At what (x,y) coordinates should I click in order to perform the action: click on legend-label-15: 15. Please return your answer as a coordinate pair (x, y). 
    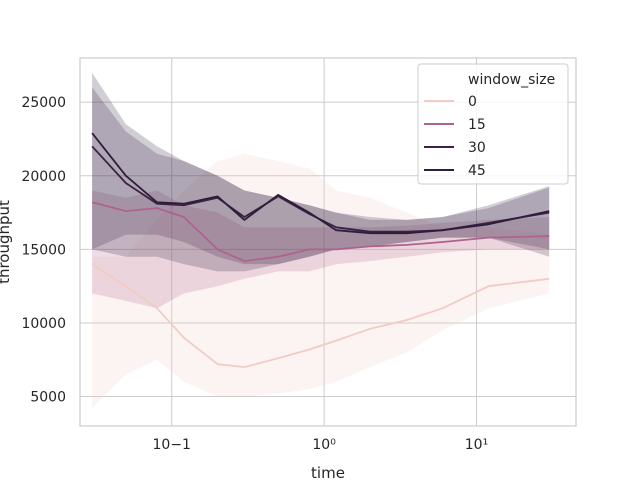
    Looking at the image, I should click on (477, 125).